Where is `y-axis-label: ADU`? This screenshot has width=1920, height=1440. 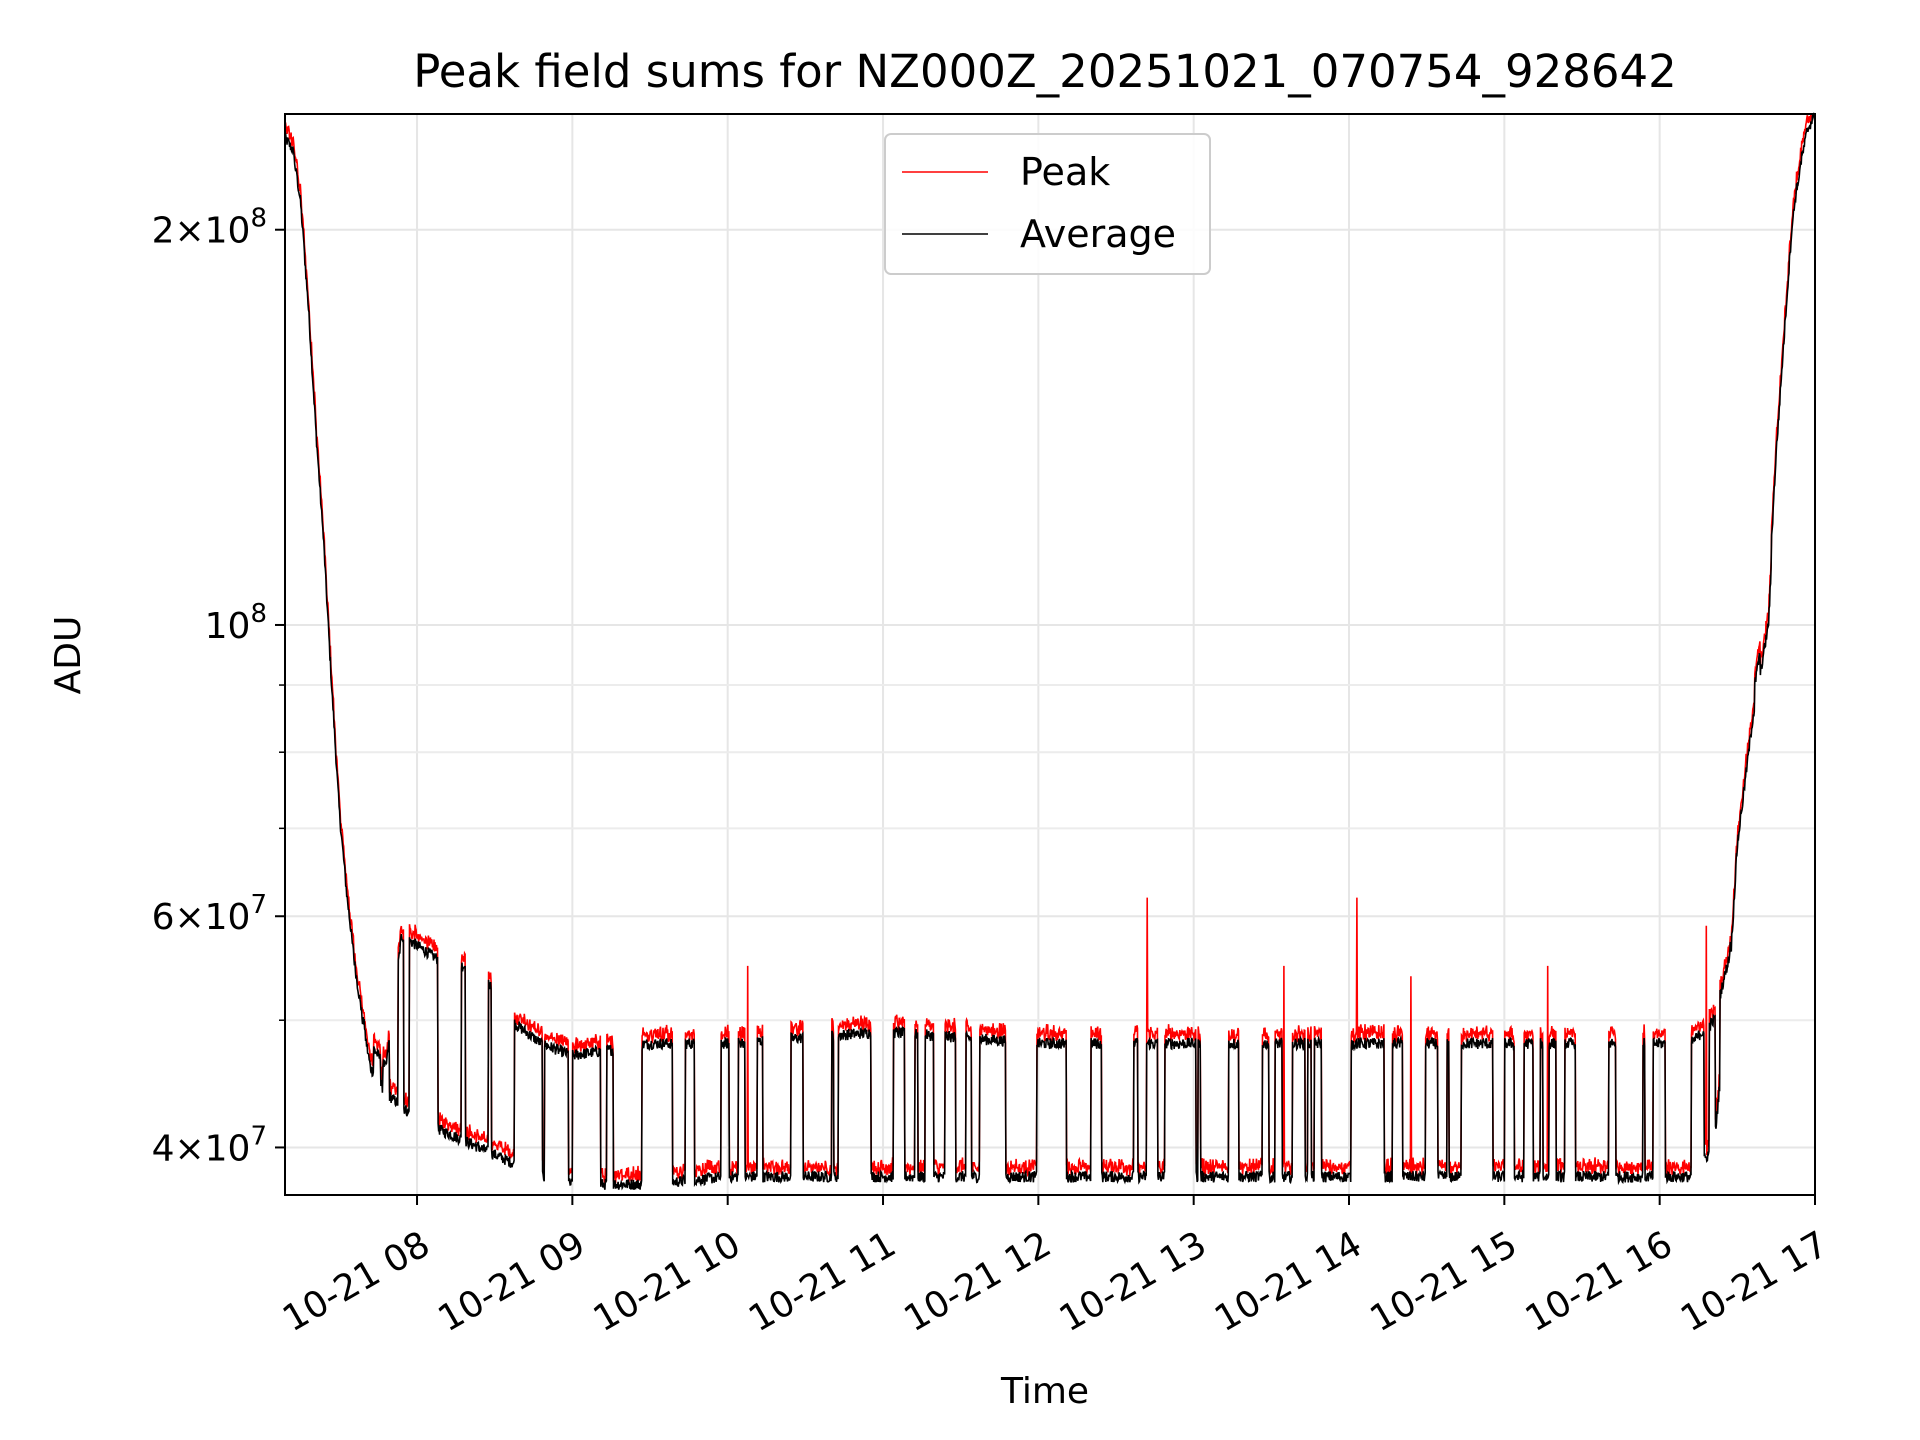 y-axis-label: ADU is located at coordinates (68, 655).